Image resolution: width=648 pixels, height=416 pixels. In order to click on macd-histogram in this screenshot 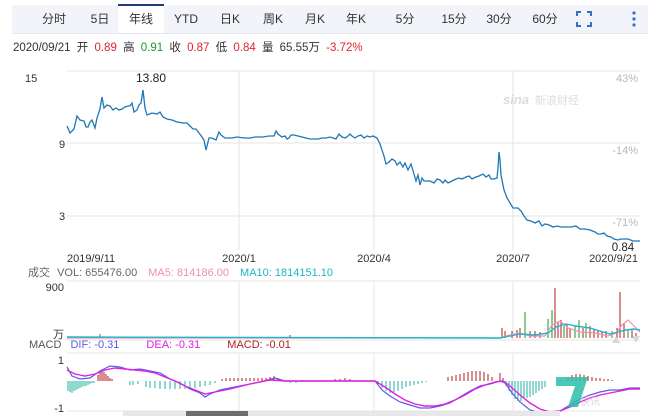, I will do `click(340, 386)`.